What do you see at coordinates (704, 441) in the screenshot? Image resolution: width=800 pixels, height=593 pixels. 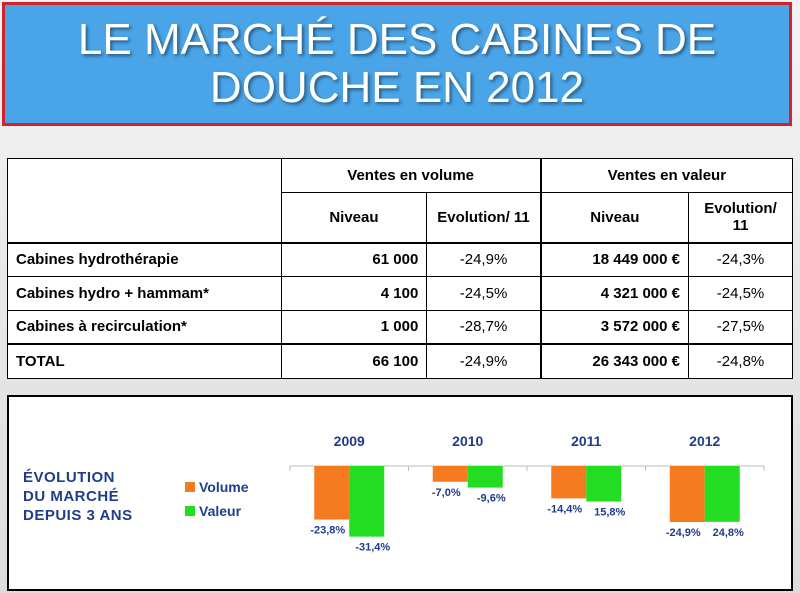 I see `category-label-2012: 2012` at bounding box center [704, 441].